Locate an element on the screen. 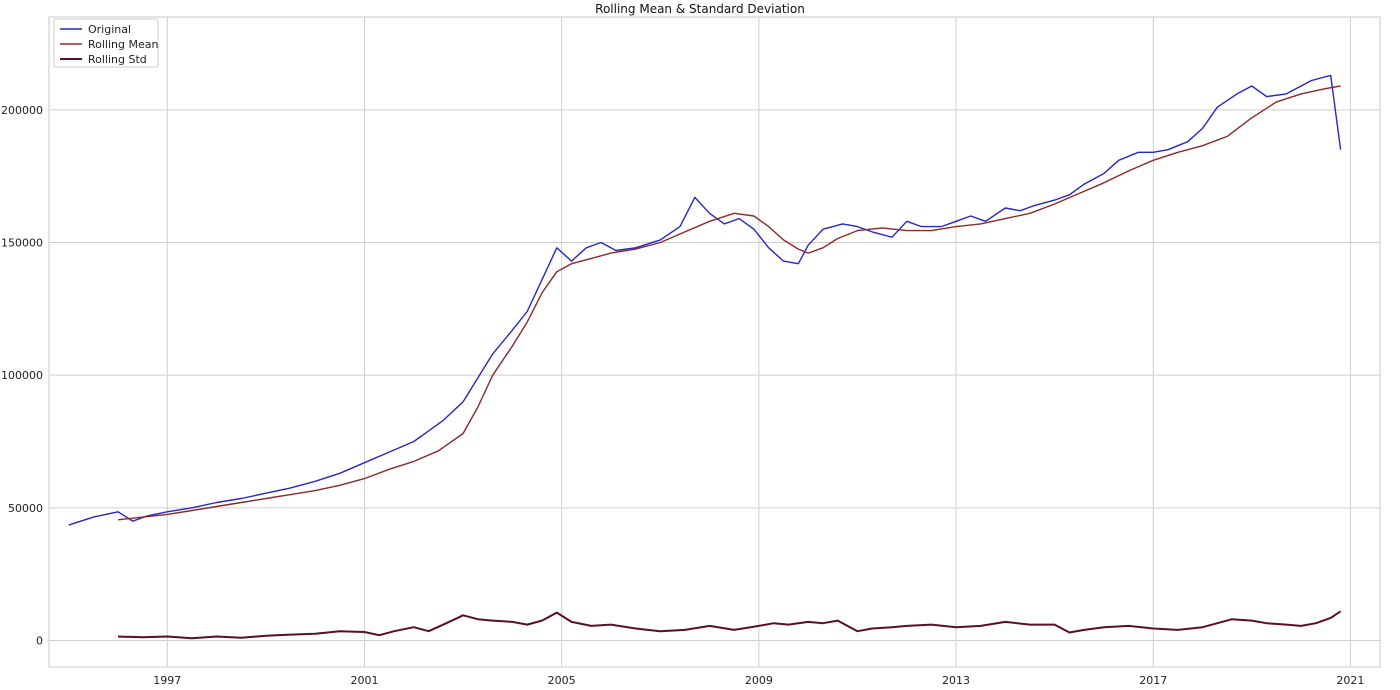 The image size is (1400, 690). y-tick-label: 200000 is located at coordinates (22, 110).